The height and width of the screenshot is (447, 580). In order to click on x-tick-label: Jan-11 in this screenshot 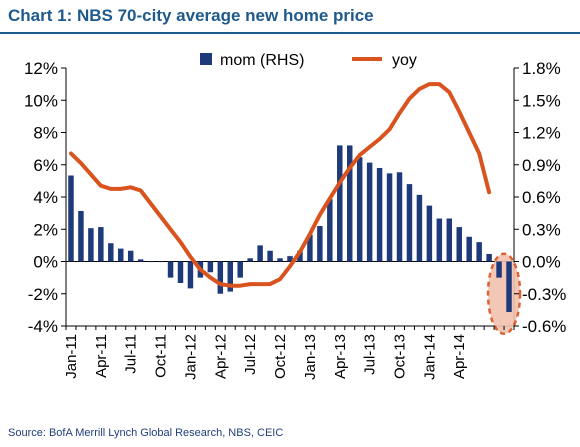, I will do `click(71, 356)`.